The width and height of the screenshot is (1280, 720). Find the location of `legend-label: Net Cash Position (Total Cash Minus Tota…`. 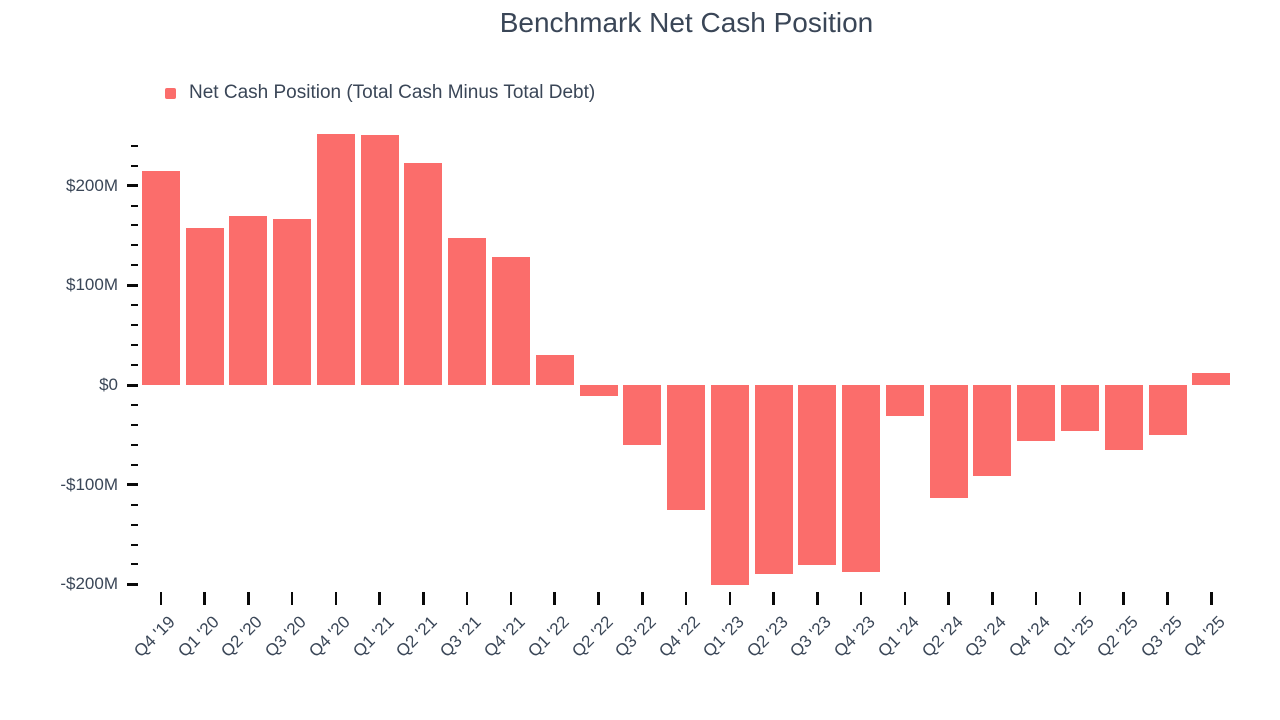

legend-label: Net Cash Position (Total Cash Minus Tota… is located at coordinates (392, 92).